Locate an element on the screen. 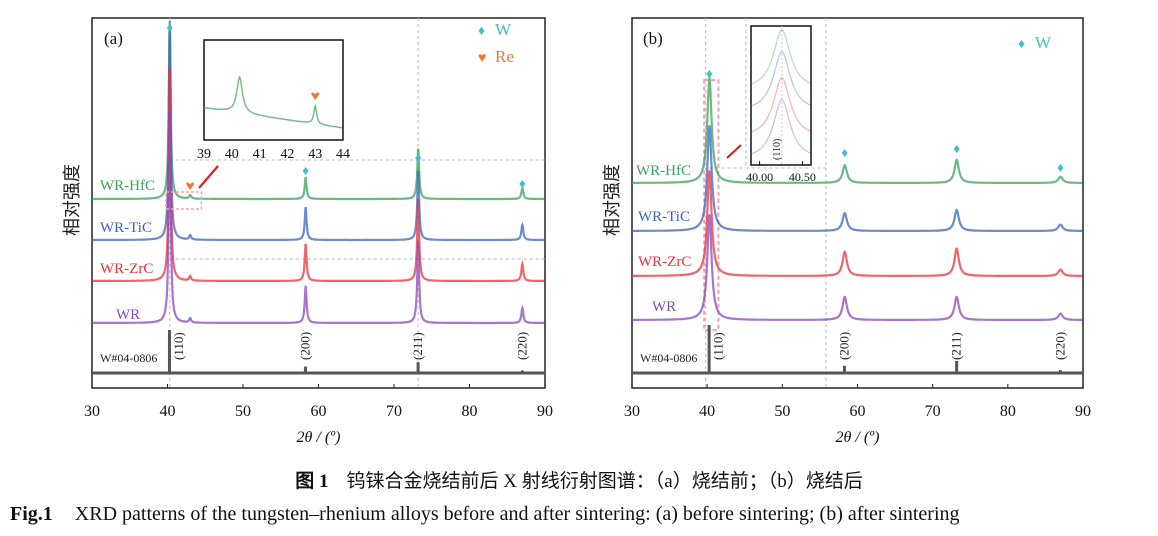  inset-trace is located at coordinates (273, 102).